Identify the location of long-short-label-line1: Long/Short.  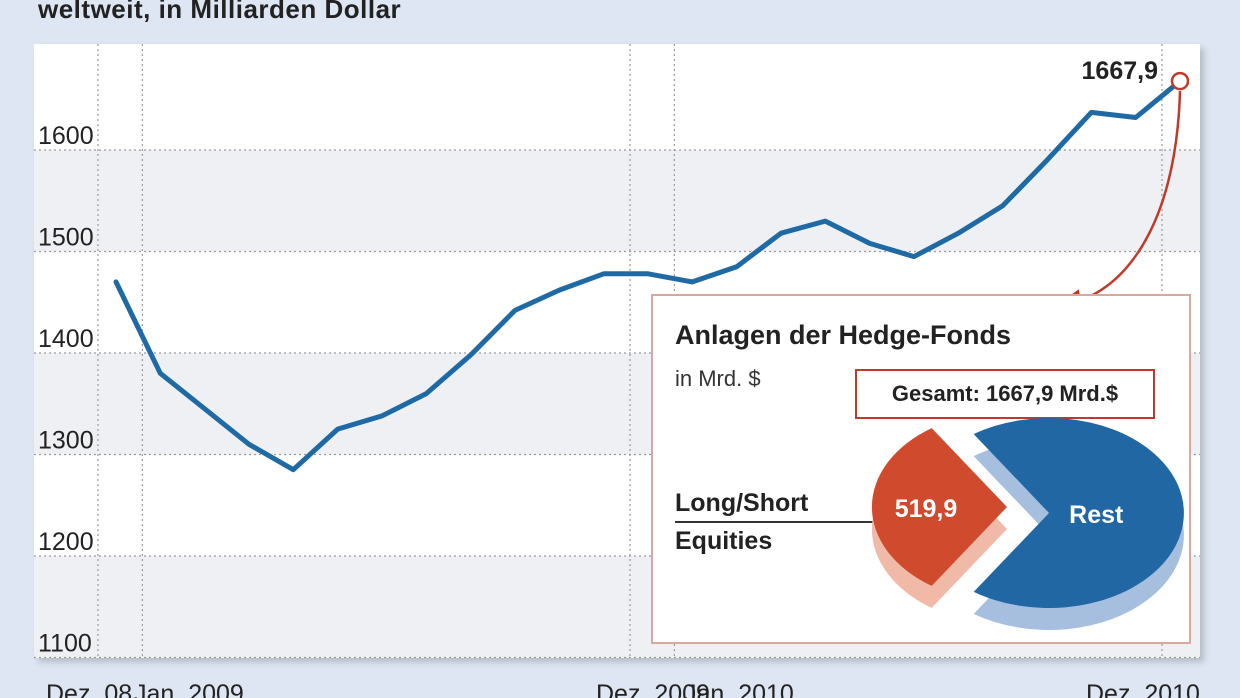
(742, 503).